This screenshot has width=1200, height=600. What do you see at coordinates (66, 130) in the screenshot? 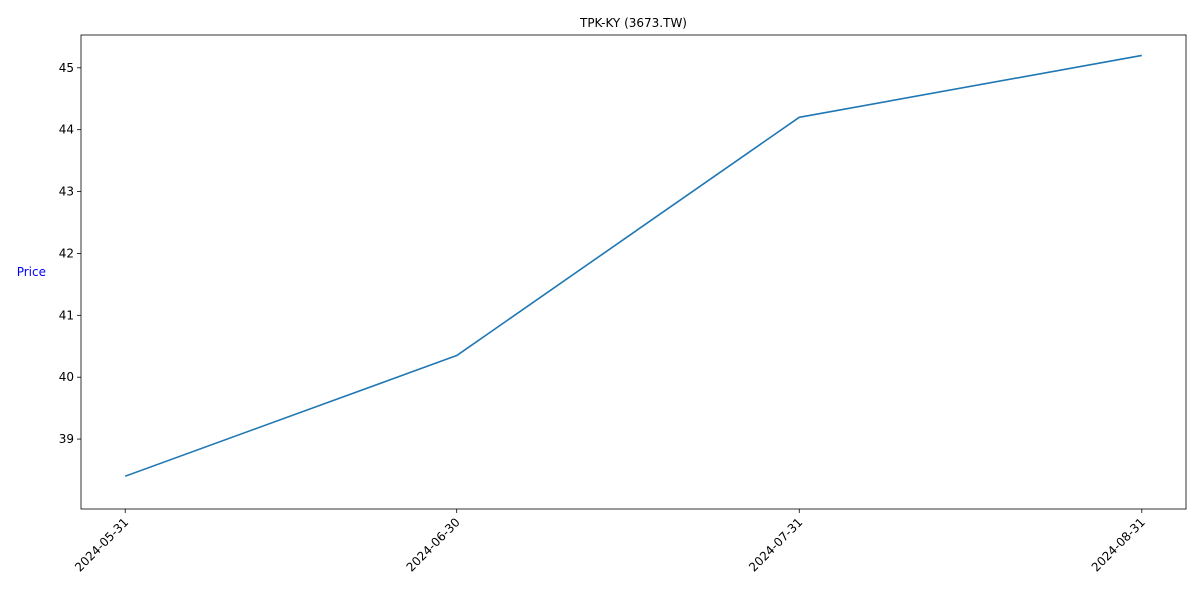
I see `y-tick-label: 44` at bounding box center [66, 130].